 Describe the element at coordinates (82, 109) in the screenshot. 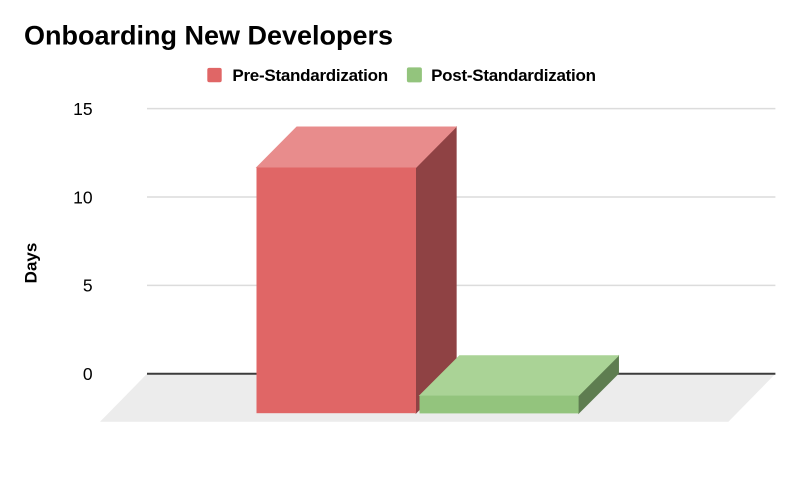

I see `svg-text: 15` at that location.